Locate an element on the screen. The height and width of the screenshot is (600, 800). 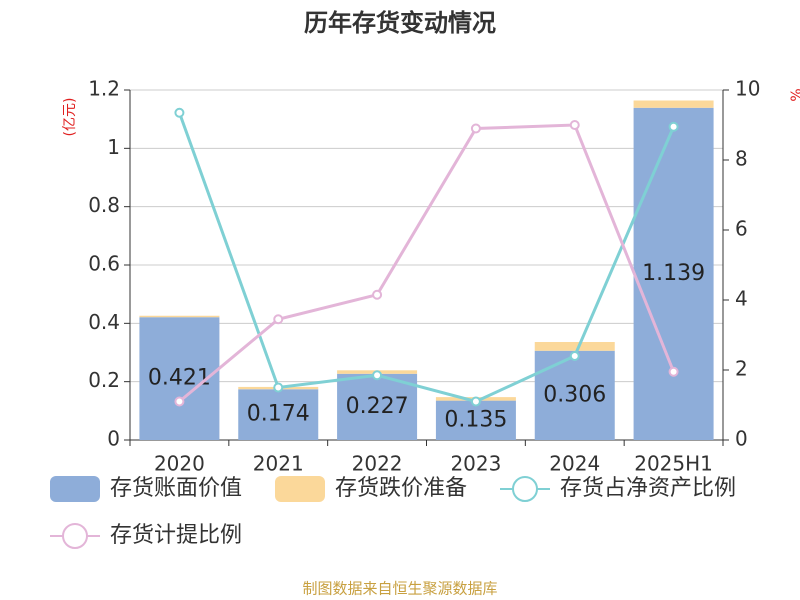
x-tick-label: 2021 is located at coordinates (278, 464).